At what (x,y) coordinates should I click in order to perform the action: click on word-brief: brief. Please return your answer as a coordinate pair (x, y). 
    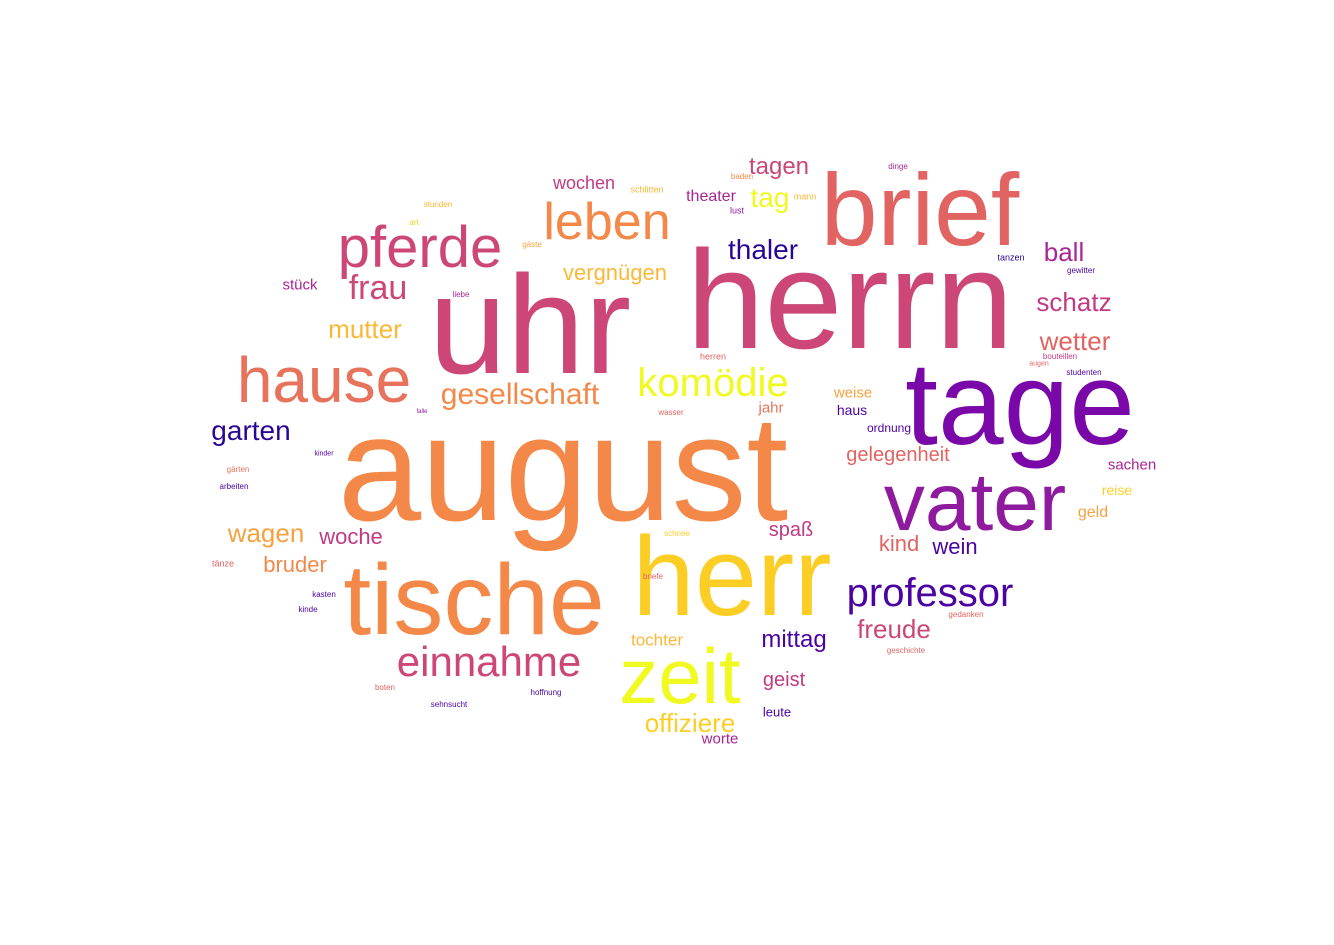
    Looking at the image, I should click on (920, 210).